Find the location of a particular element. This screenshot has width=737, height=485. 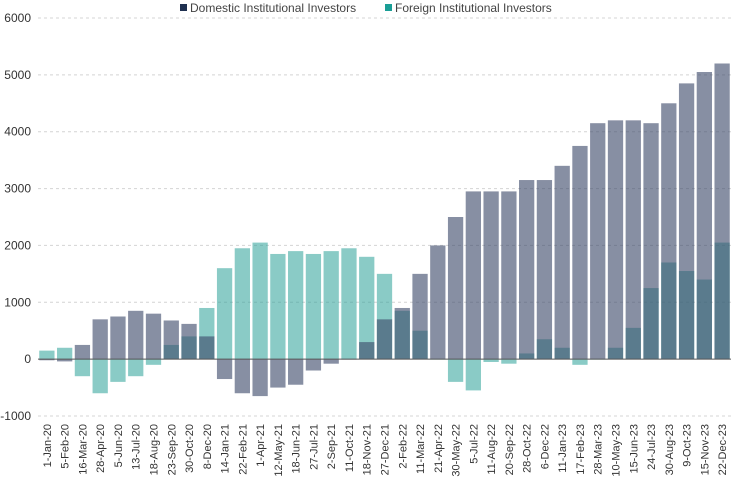

x-tick-label: 18-Nov-21 is located at coordinates (368, 449).